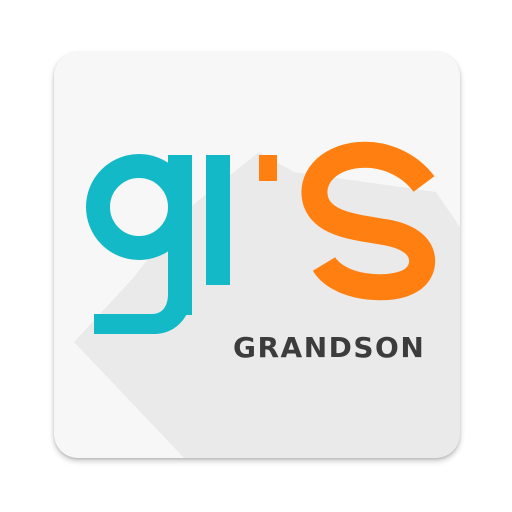 This screenshot has height=512, width=512. I want to click on wordmark-grandson: GRANDSON, so click(329, 347).